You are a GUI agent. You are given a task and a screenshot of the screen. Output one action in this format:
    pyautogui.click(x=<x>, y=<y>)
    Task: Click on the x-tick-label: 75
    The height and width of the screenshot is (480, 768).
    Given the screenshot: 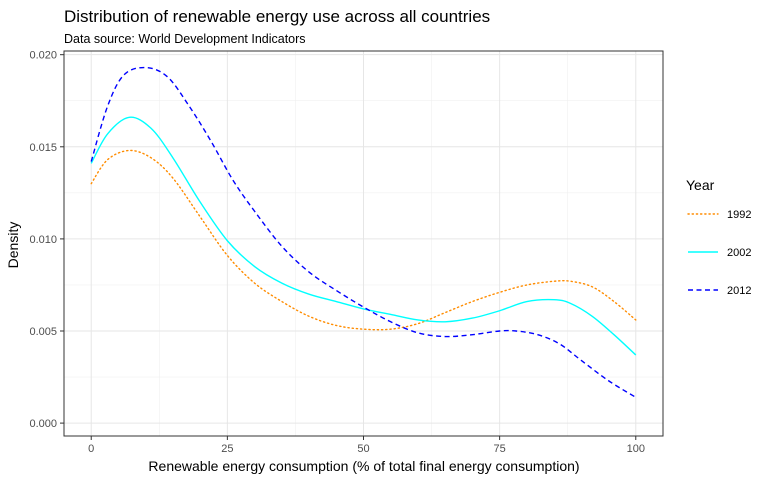 What is the action you would take?
    pyautogui.click(x=500, y=449)
    